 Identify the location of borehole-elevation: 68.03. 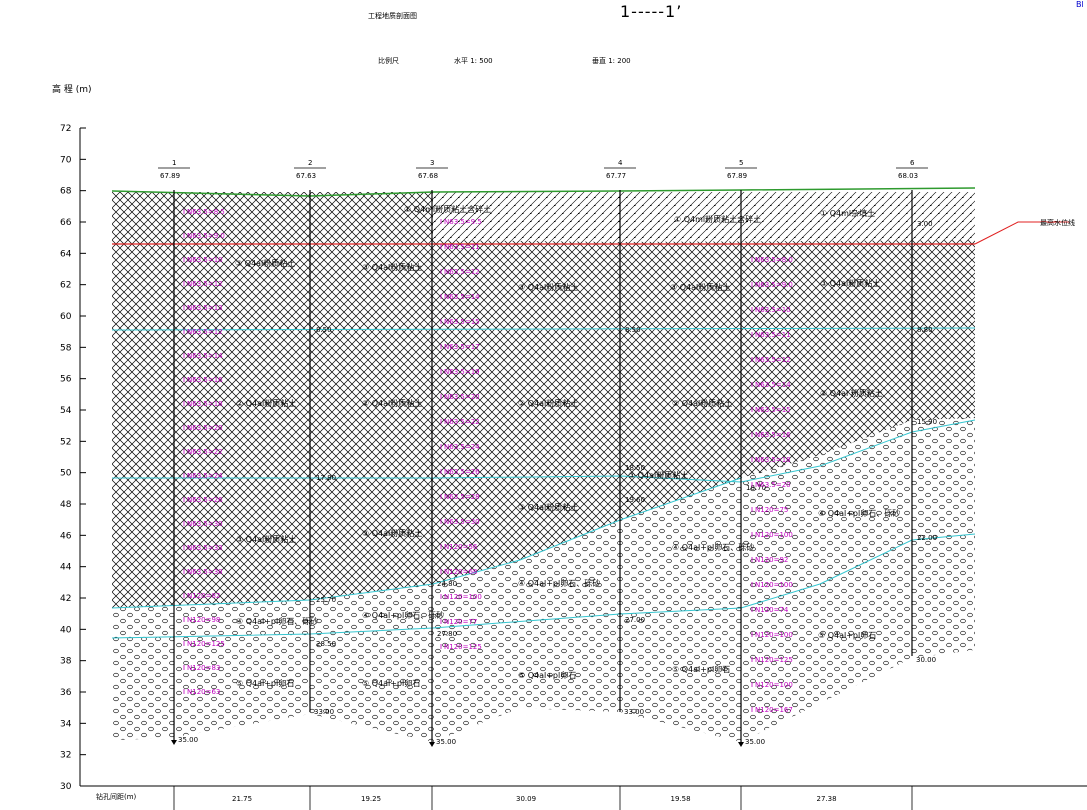
(908, 176).